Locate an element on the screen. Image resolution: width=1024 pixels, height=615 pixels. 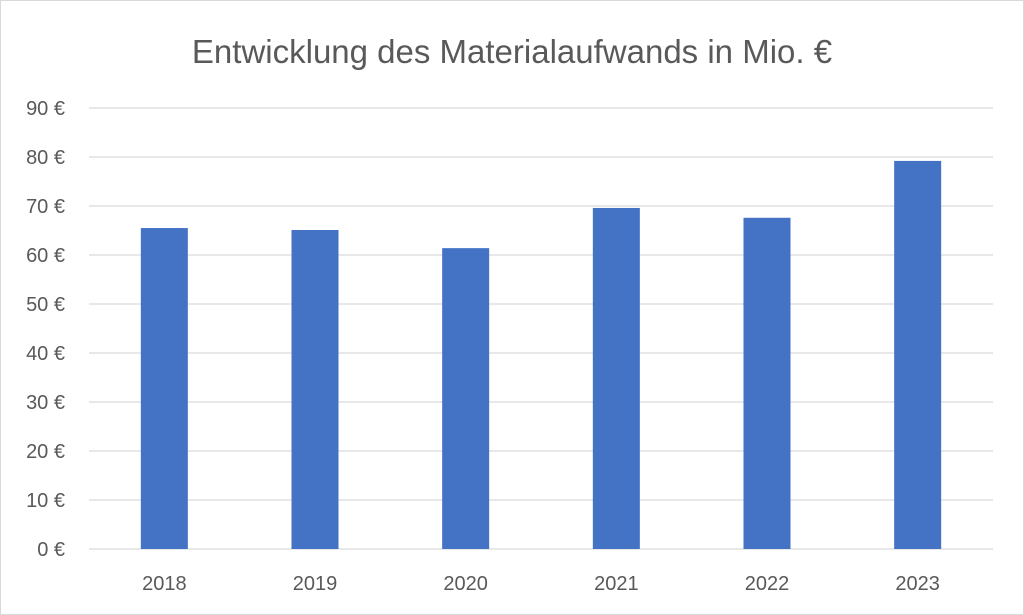
y-tick-label: 70 € is located at coordinates (45, 207).